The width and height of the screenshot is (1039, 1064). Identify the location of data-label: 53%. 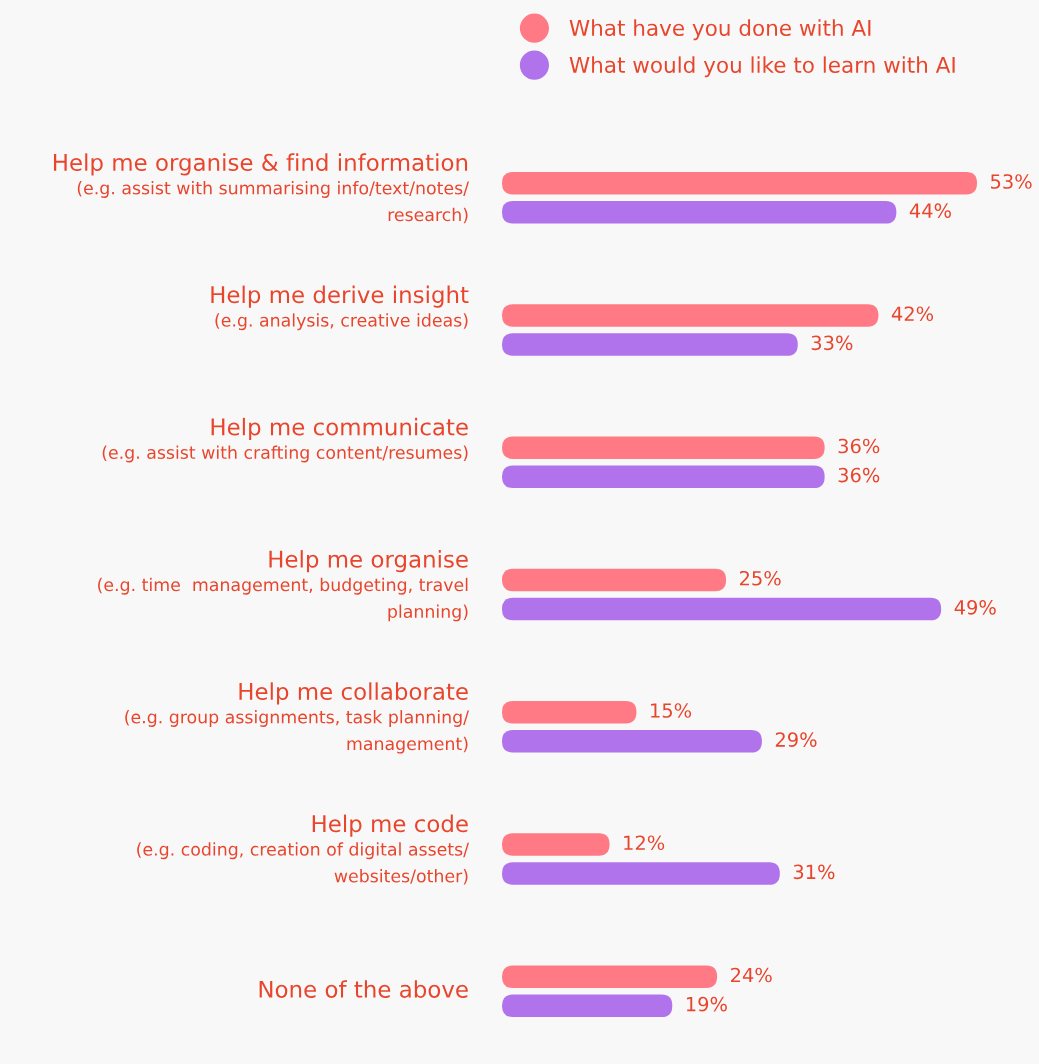
(1011, 181).